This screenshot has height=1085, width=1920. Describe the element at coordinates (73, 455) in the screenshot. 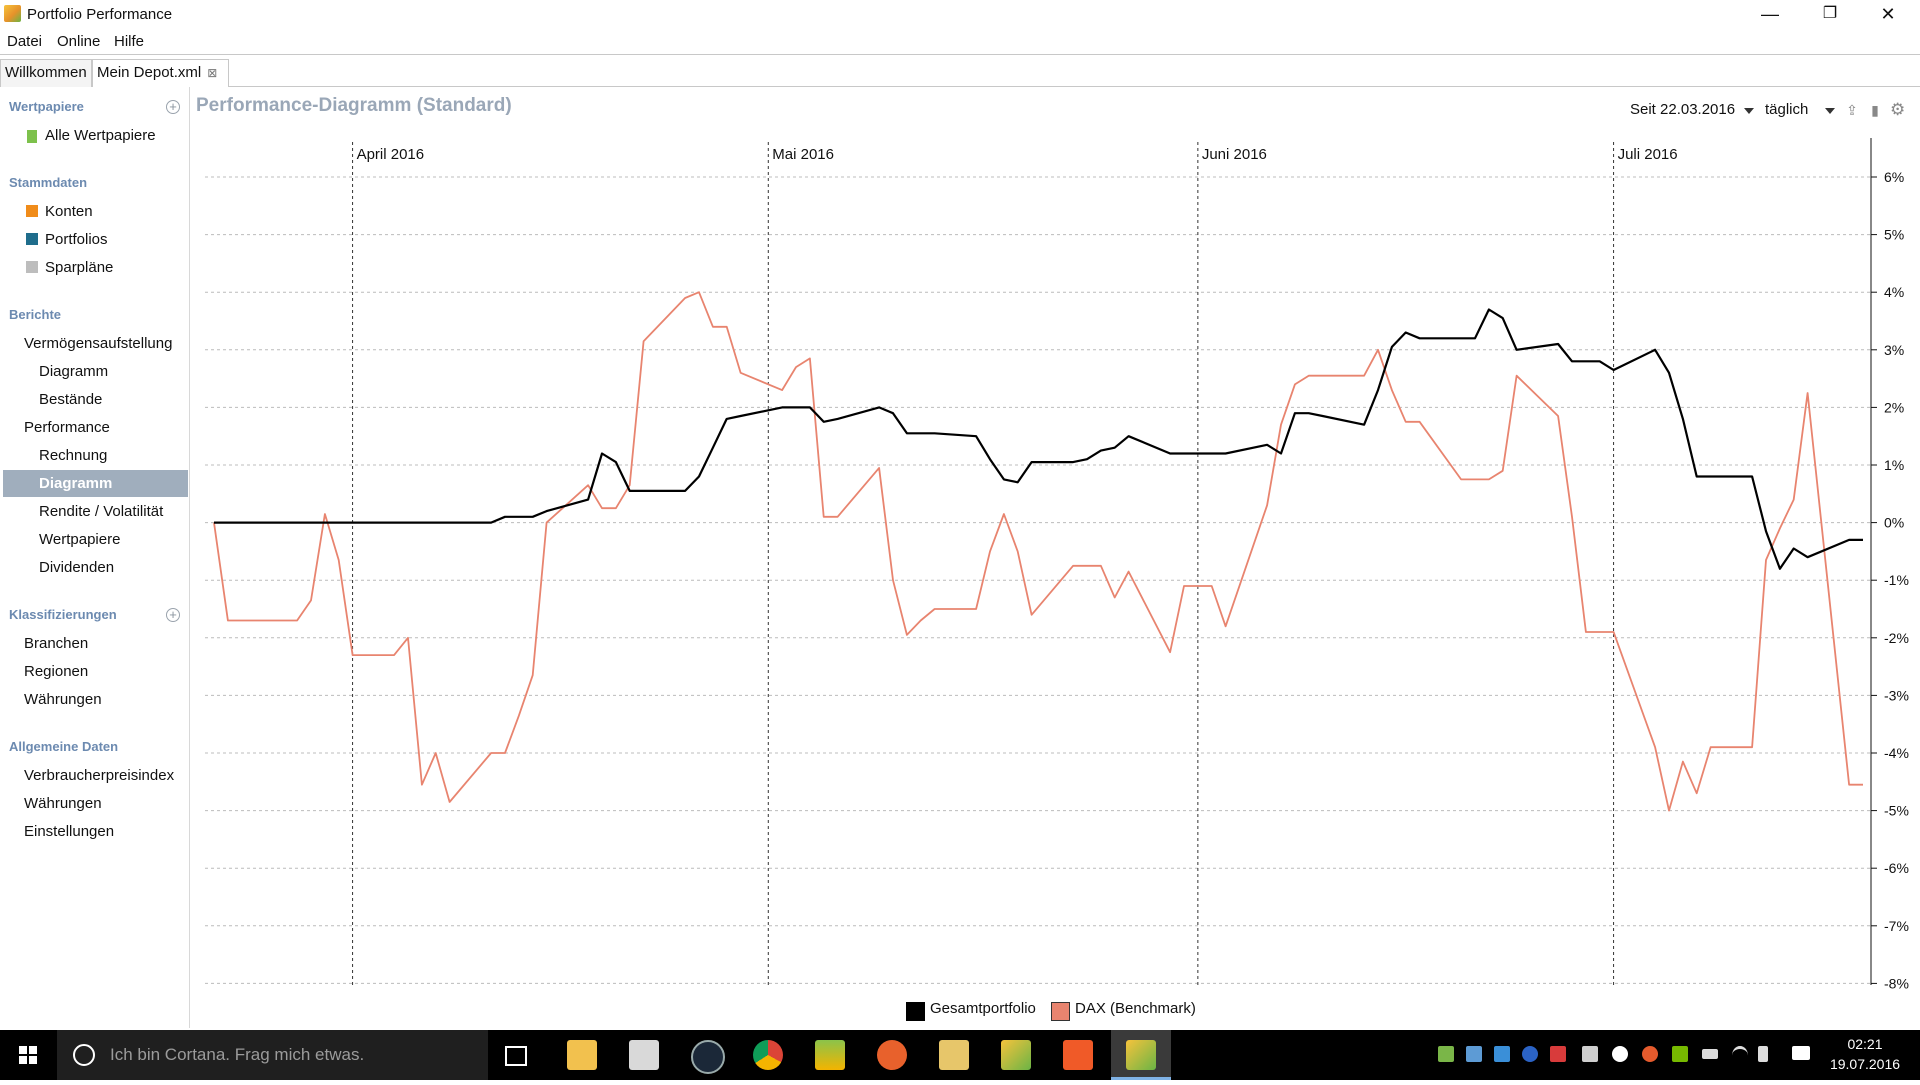

I see `sidebar-item-rechnung: Rechnung` at that location.